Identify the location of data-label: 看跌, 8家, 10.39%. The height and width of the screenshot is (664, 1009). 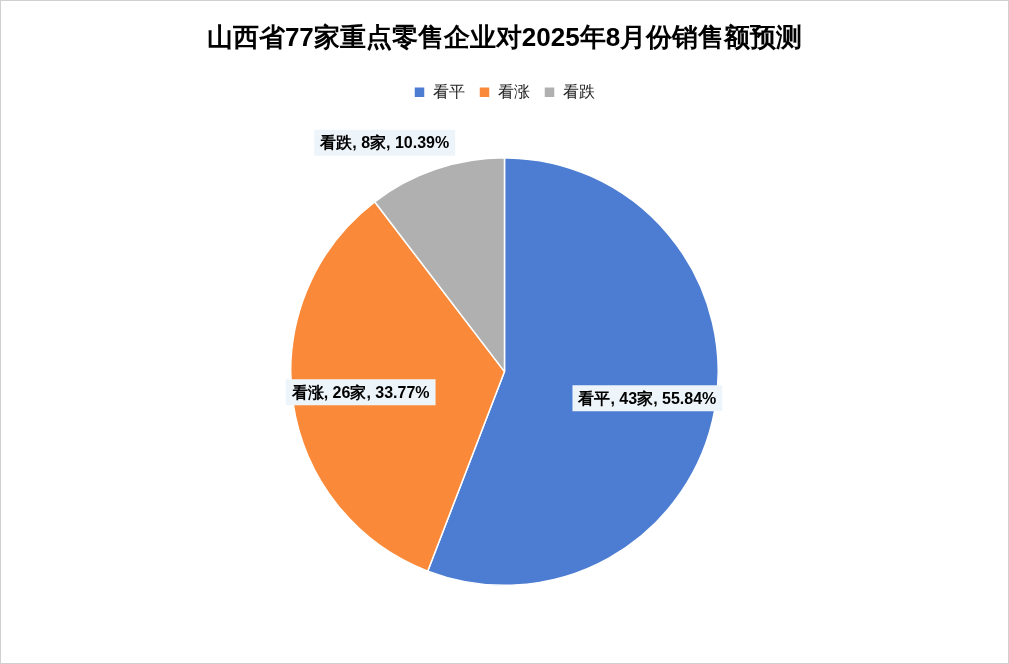
(384, 142).